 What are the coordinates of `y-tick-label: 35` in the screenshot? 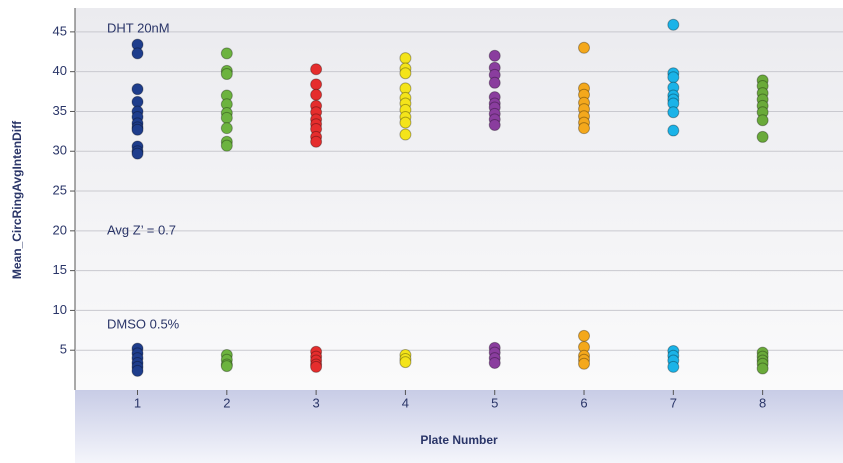 It's located at (60, 110).